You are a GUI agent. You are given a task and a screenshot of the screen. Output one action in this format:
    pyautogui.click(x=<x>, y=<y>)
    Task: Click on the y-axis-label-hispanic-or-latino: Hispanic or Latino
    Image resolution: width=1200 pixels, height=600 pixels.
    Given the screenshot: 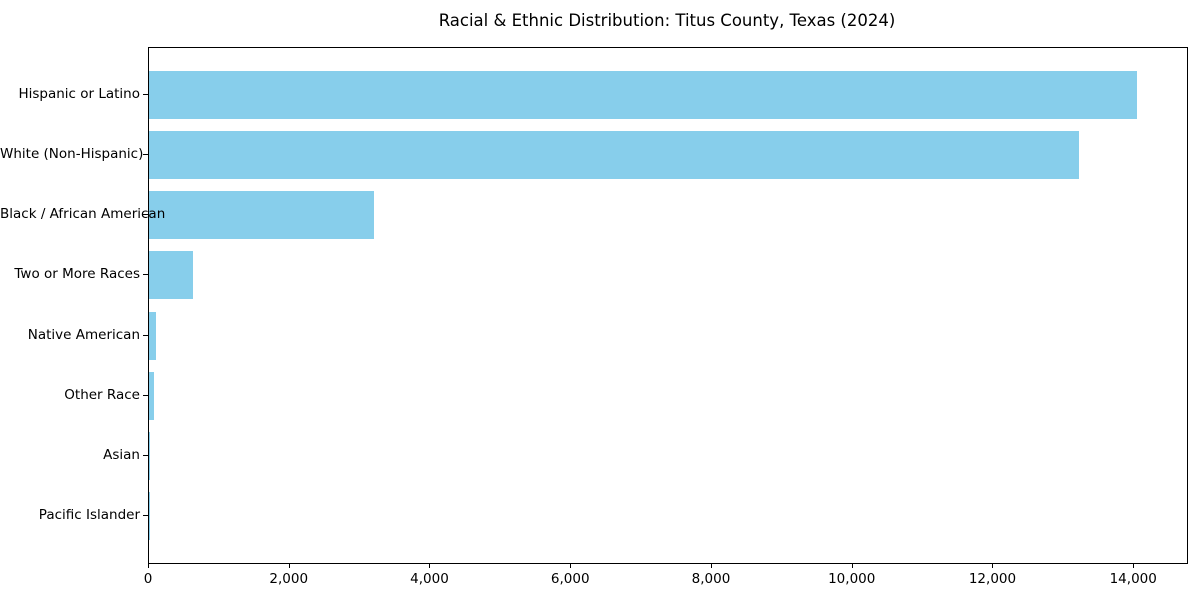 What is the action you would take?
    pyautogui.click(x=79, y=94)
    